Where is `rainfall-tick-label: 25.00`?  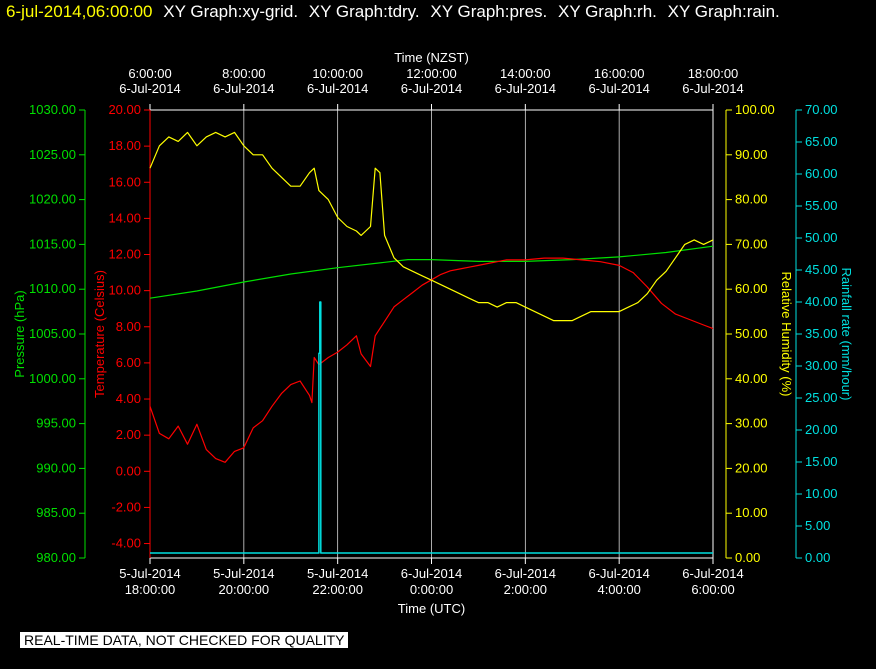
rainfall-tick-label: 25.00 is located at coordinates (821, 397).